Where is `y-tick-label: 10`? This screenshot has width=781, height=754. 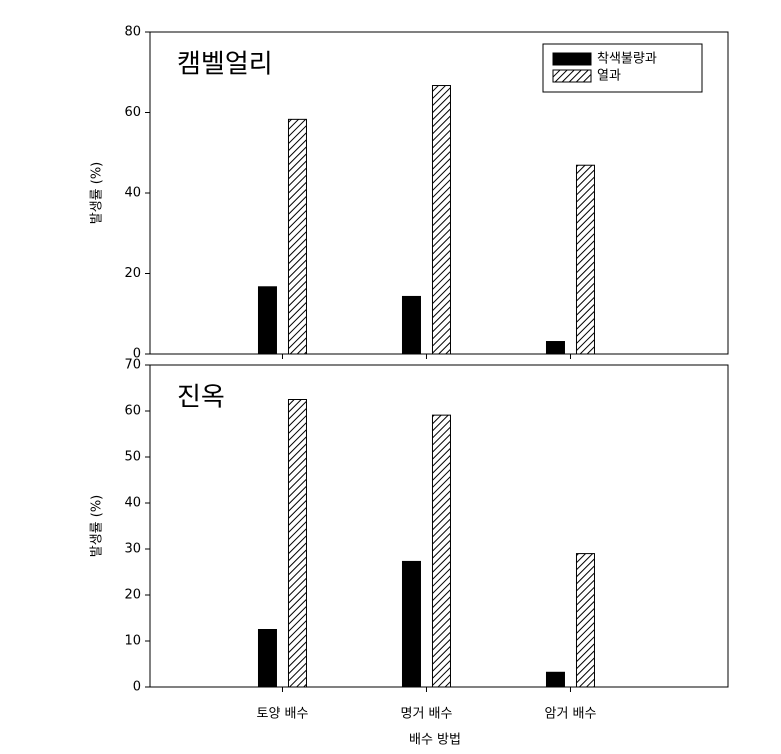
y-tick-label: 10 is located at coordinates (132, 641).